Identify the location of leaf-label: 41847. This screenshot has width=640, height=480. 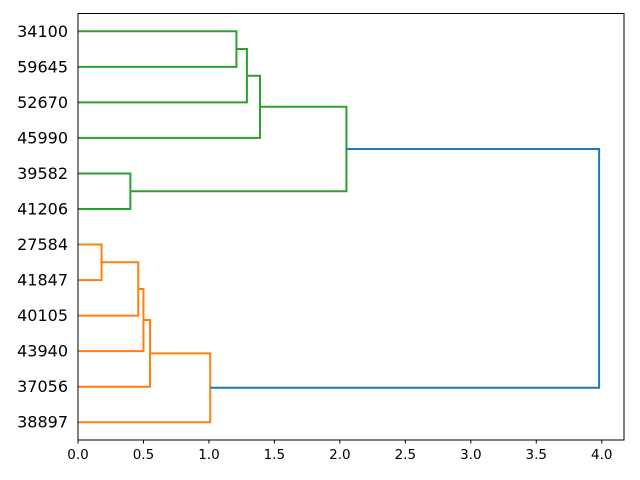
(42, 280).